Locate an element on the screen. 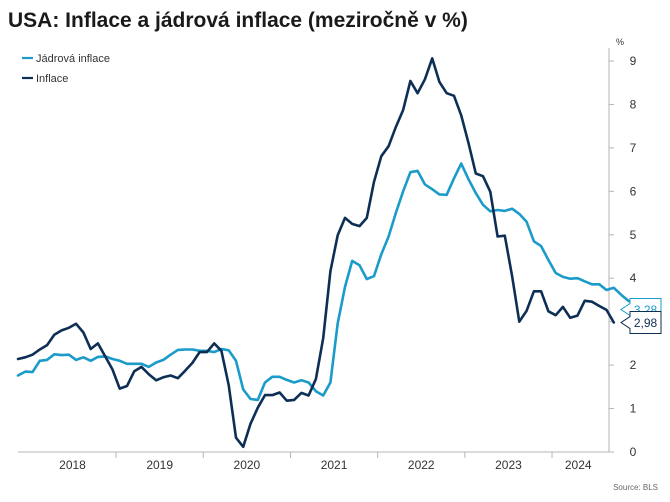 The height and width of the screenshot is (502, 670). y-tick-label: 4 is located at coordinates (633, 278).